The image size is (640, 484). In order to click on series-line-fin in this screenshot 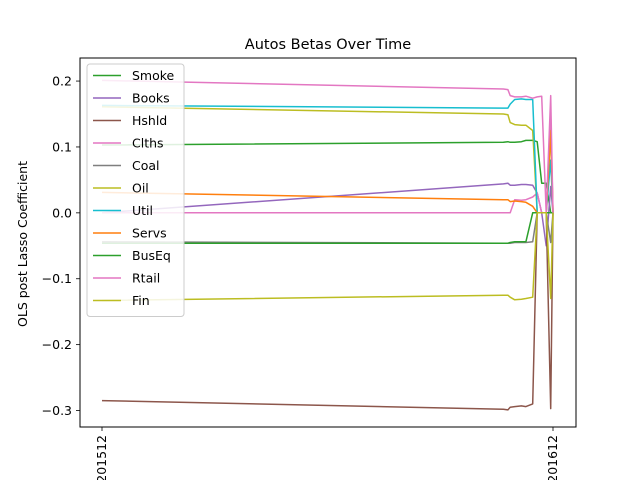, I will do `click(327, 257)`.